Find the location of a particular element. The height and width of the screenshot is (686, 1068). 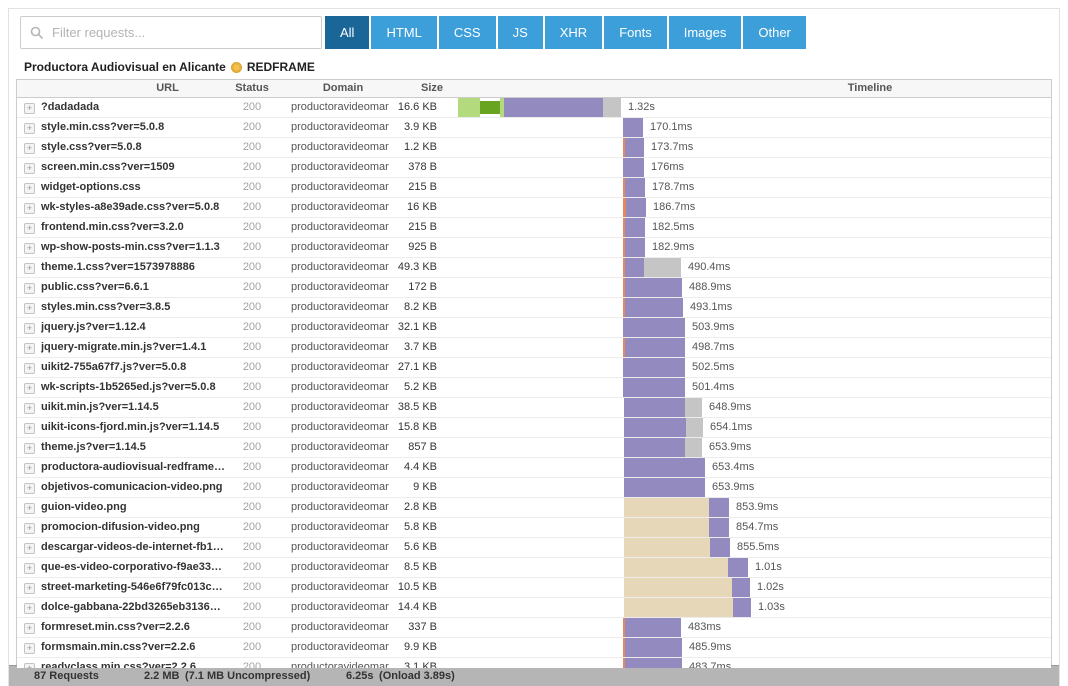

request-size: 215 B is located at coordinates (422, 227).